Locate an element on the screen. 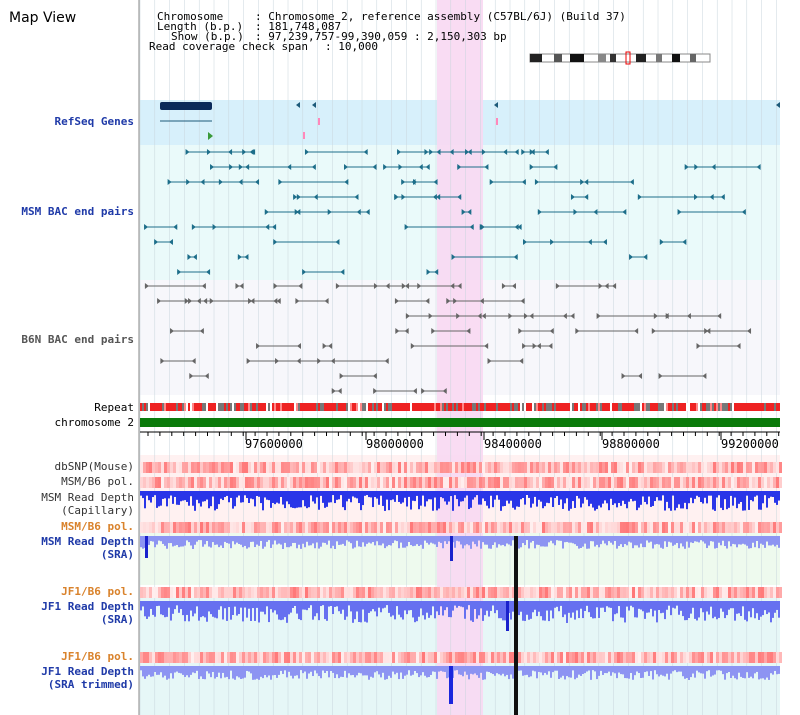 The width and height of the screenshot is (800, 715). track-label-b6n-bac: B6N BAC end pairs is located at coordinates (77, 339).